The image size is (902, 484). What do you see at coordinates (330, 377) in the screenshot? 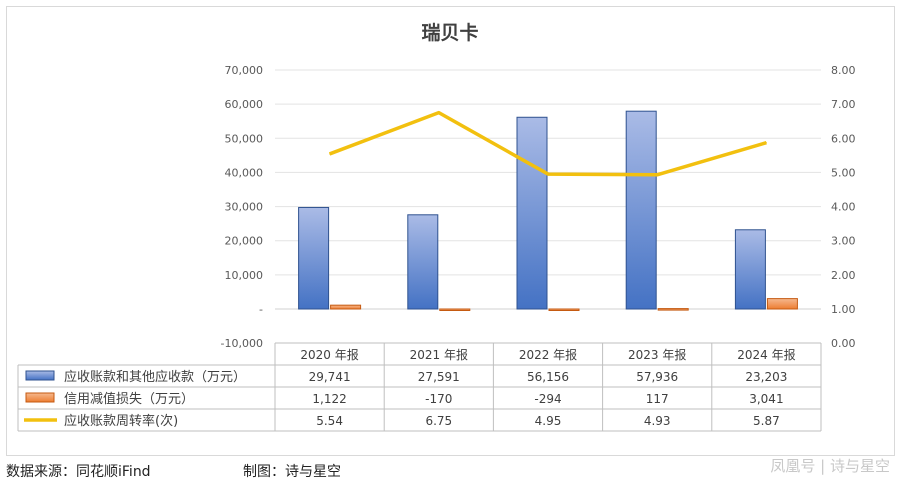
I see `data-label: 29,741` at bounding box center [330, 377].